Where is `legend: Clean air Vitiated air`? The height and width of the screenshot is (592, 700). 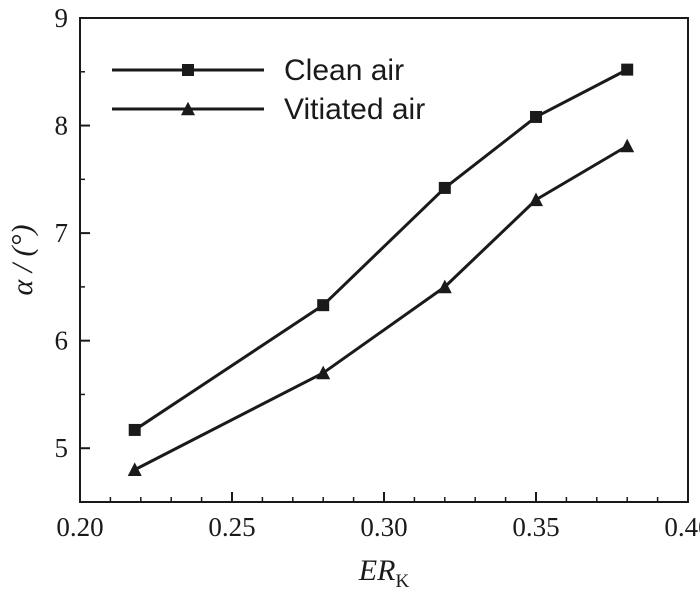
legend: Clean air Vitiated air is located at coordinates (268, 90).